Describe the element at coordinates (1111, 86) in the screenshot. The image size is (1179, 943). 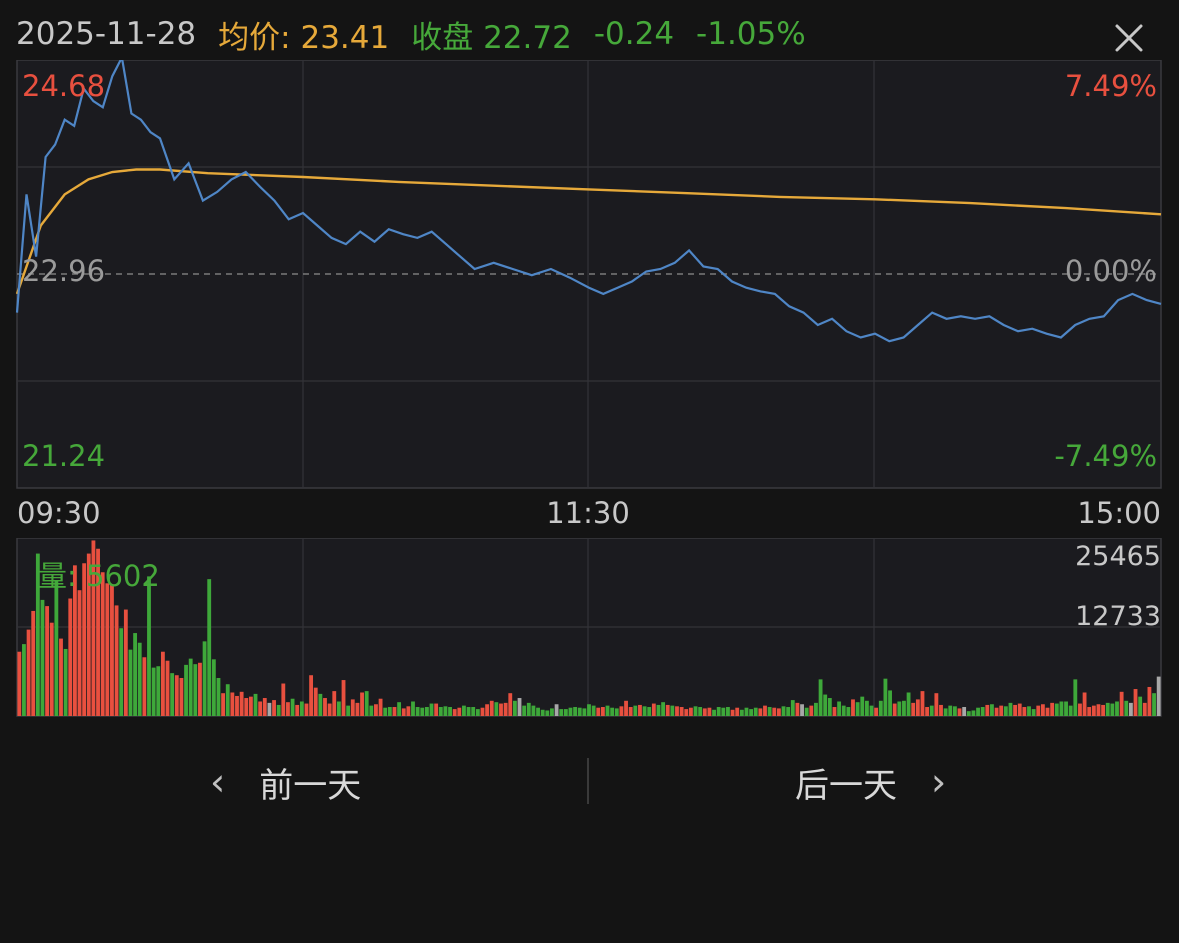
I see `pct-label-top: 7.49%` at that location.